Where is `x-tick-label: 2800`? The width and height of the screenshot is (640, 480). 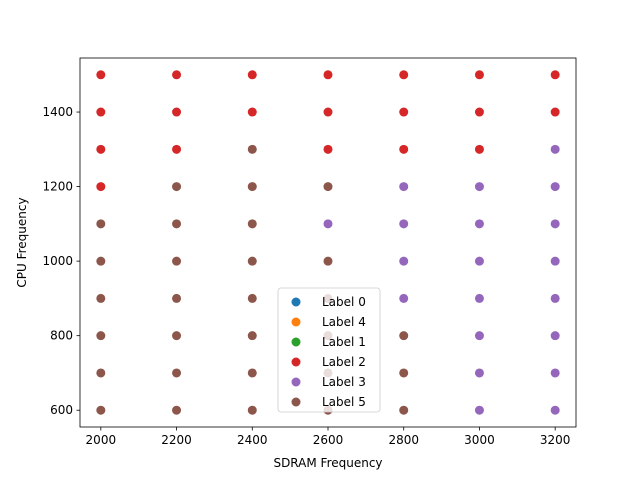
x-tick-label: 2800 is located at coordinates (403, 440).